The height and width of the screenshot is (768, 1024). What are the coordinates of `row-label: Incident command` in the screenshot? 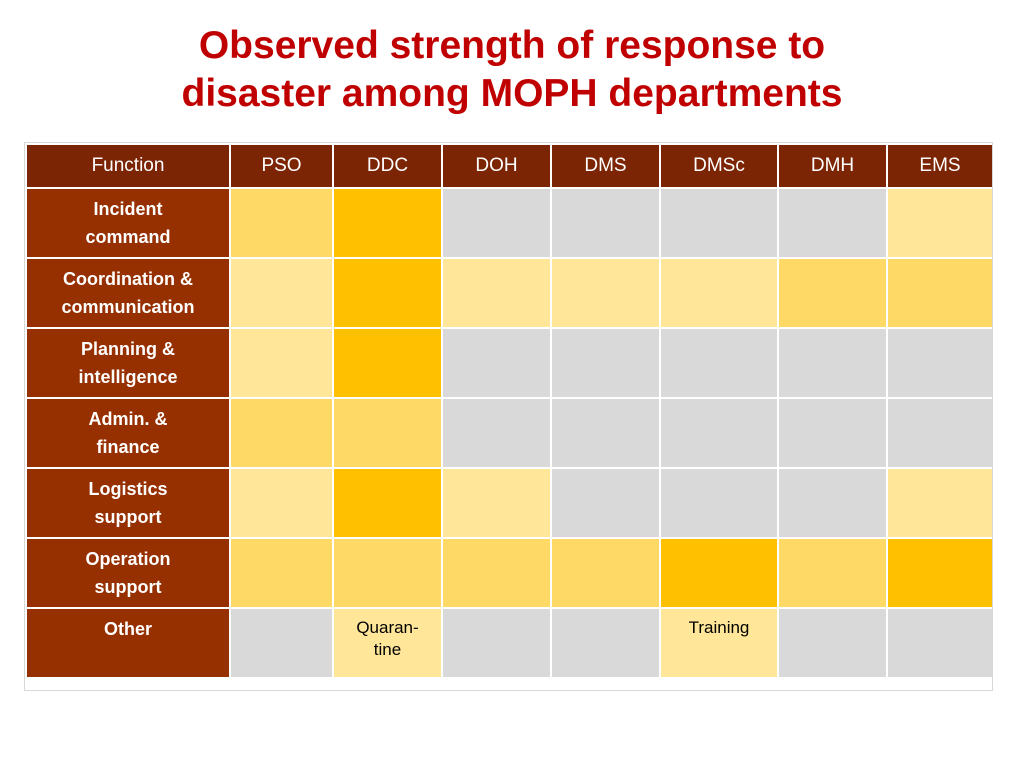 It's located at (128, 223).